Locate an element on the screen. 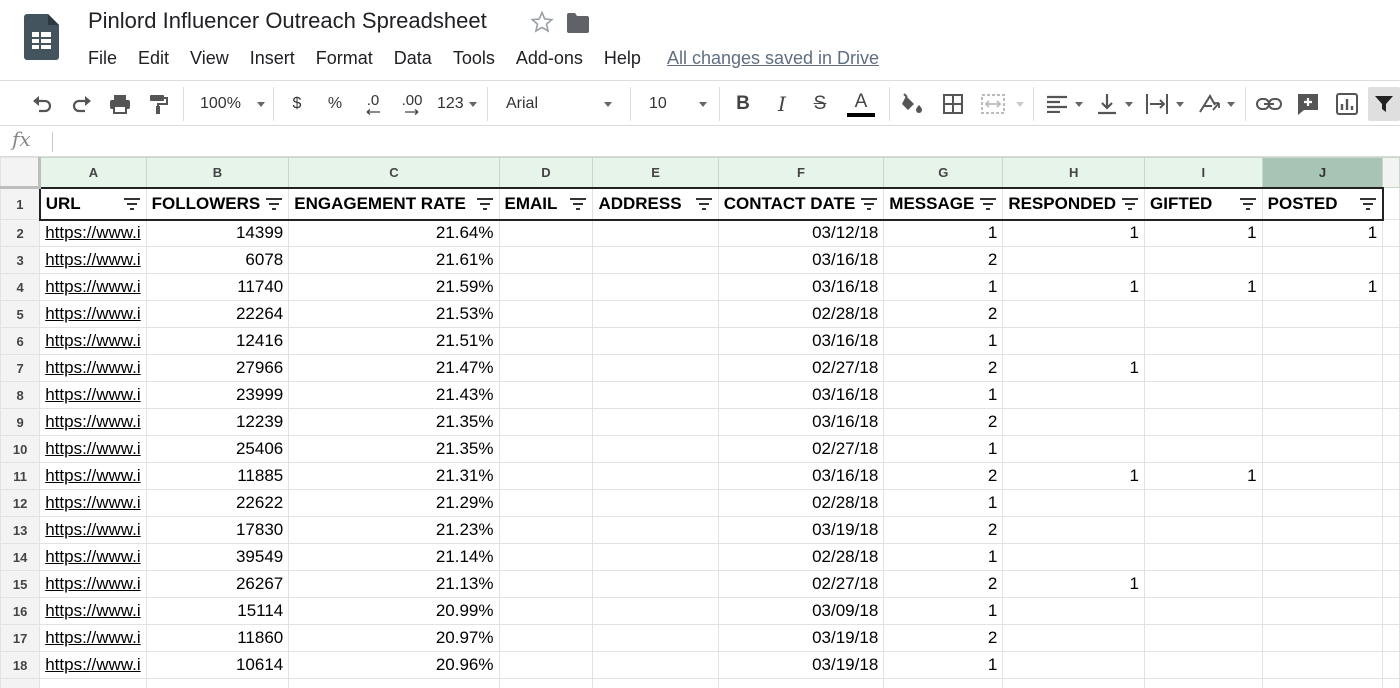 The height and width of the screenshot is (688, 1400). column-header-j: J is located at coordinates (1322, 172).